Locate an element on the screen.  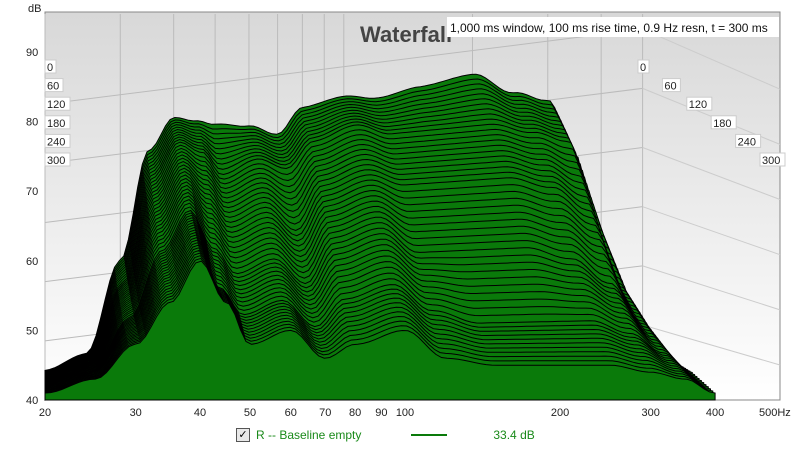
legend-value: 33.4 dB is located at coordinates (514, 435).